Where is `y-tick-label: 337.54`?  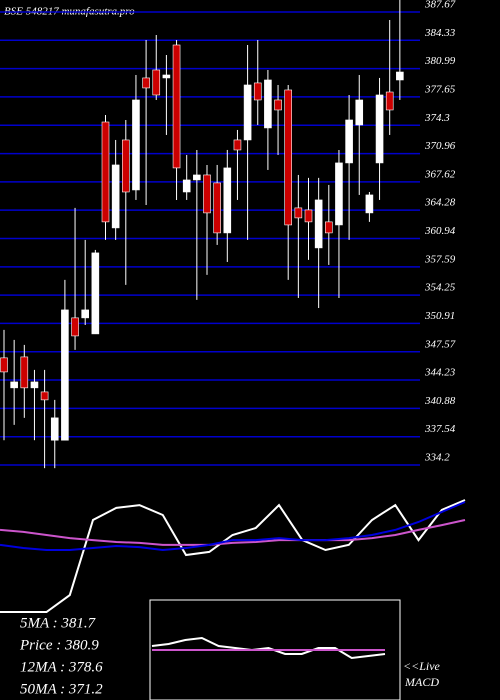 y-tick-label: 337.54 is located at coordinates (440, 429).